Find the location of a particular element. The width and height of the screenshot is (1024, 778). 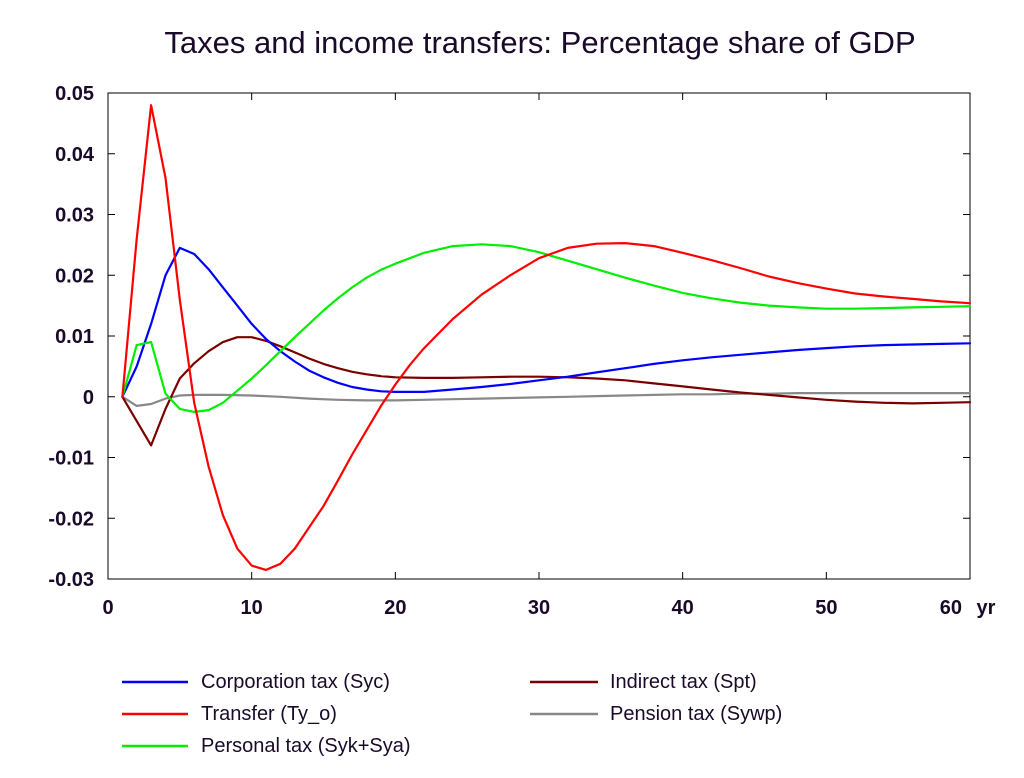

legend-label: Pension tax (Sywp) is located at coordinates (696, 714).